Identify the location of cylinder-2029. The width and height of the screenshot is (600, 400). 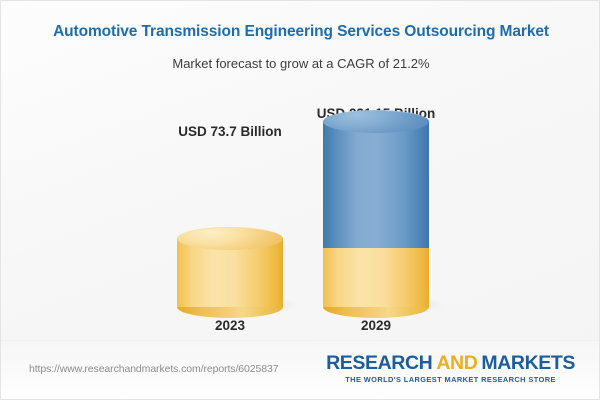
(383, 214).